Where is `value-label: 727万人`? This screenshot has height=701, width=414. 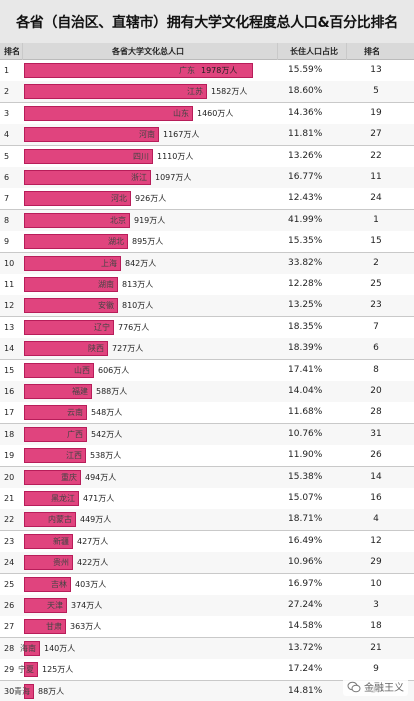 value-label: 727万人 is located at coordinates (128, 349).